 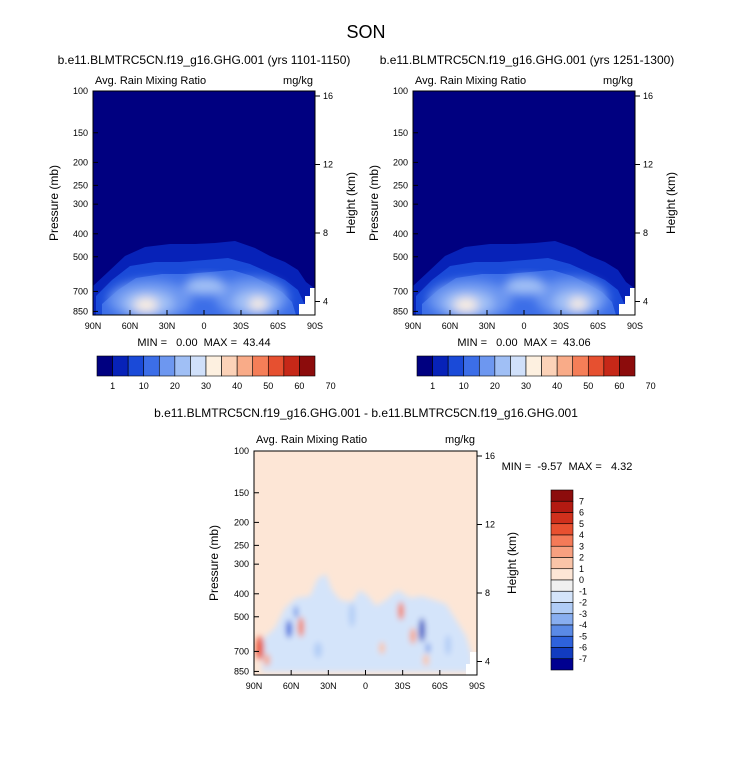 What do you see at coordinates (241, 671) in the screenshot?
I see `panel-2-ytick-label: 850` at bounding box center [241, 671].